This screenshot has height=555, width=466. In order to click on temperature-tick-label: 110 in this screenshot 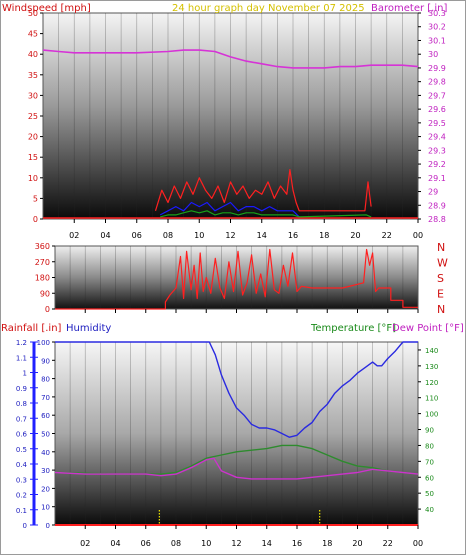, I will do `click(431, 399)`.